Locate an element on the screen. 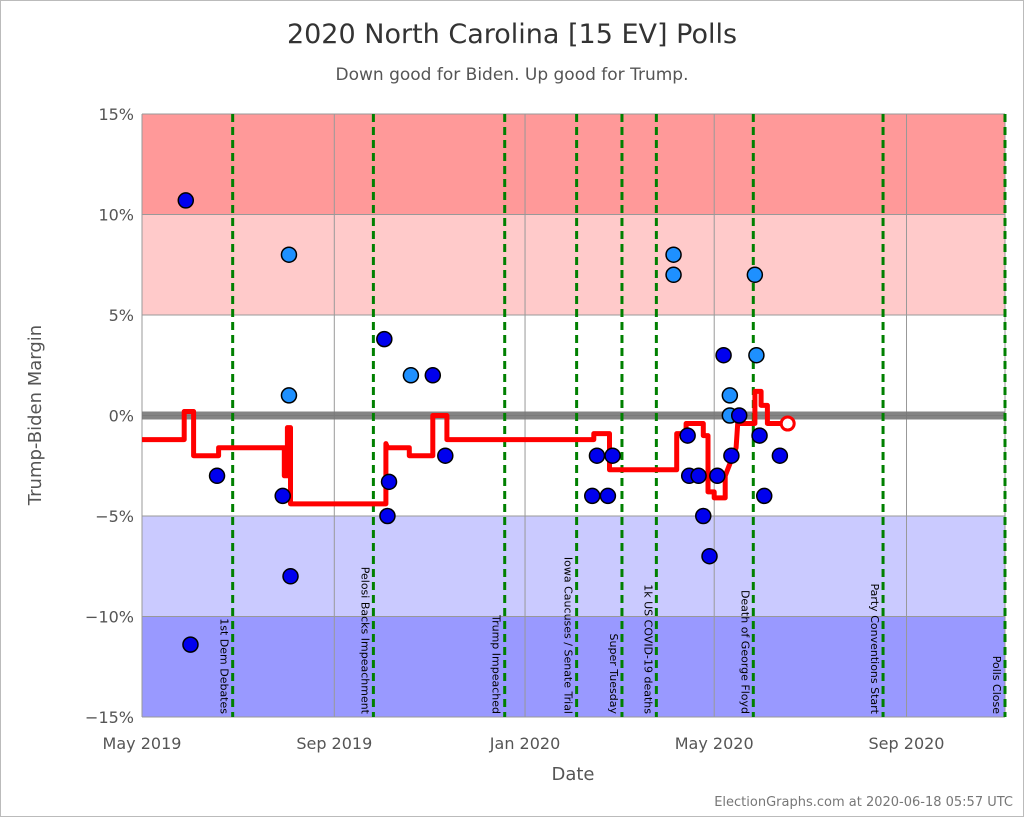 The image size is (1024, 817). y-tick-label: −5% is located at coordinates (114, 516).